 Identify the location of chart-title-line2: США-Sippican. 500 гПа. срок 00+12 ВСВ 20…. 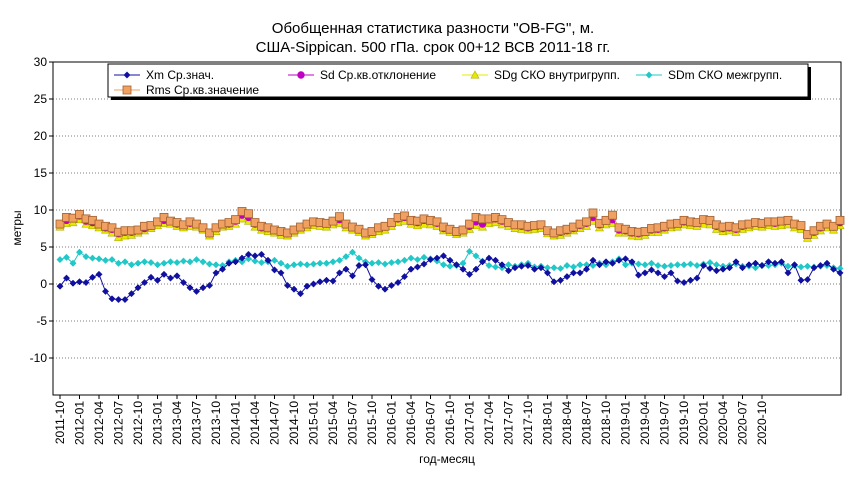
(433, 47).